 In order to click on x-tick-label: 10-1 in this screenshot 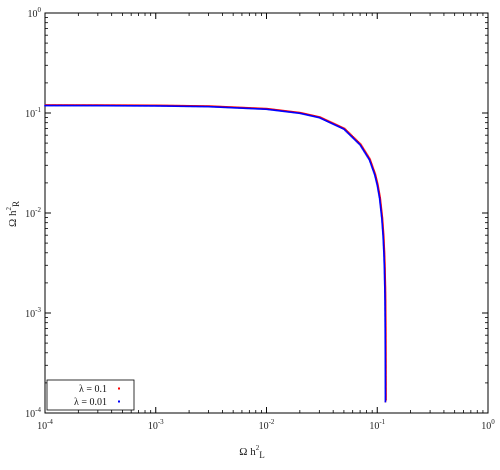, I will do `click(377, 425)`.